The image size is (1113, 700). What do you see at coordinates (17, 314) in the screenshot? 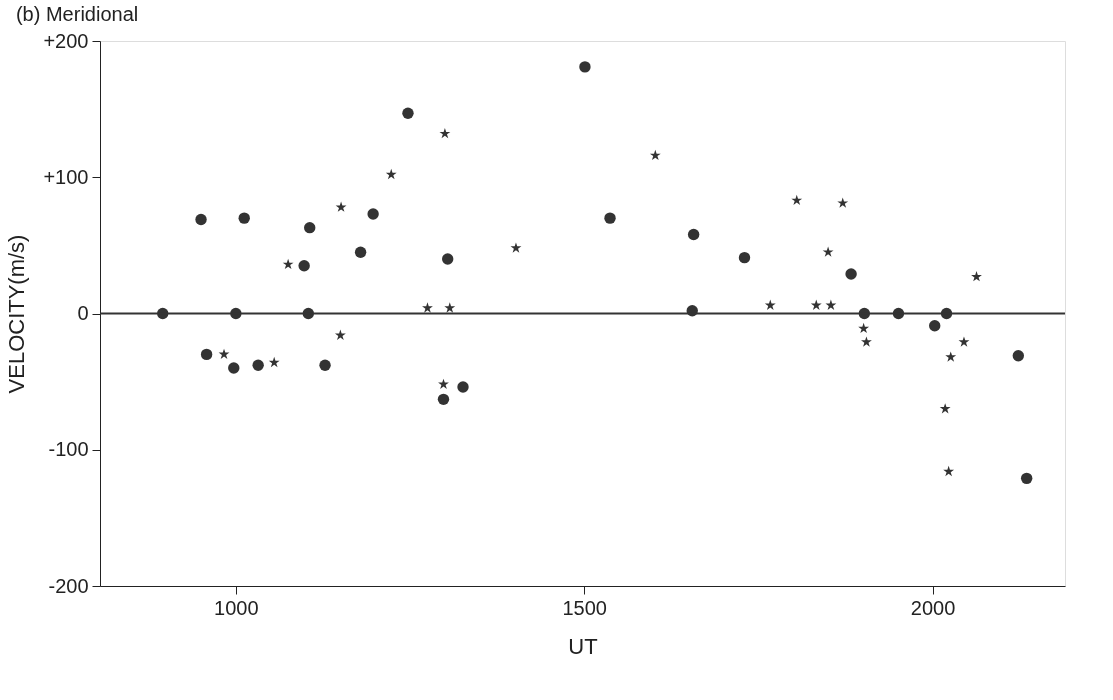
I see `y-axis-title: VELOCITY(m/s)` at bounding box center [17, 314].